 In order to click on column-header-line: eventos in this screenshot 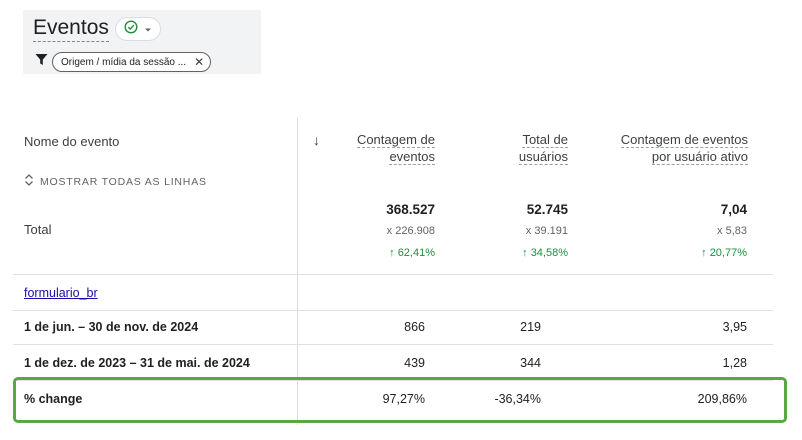, I will do `click(412, 157)`.